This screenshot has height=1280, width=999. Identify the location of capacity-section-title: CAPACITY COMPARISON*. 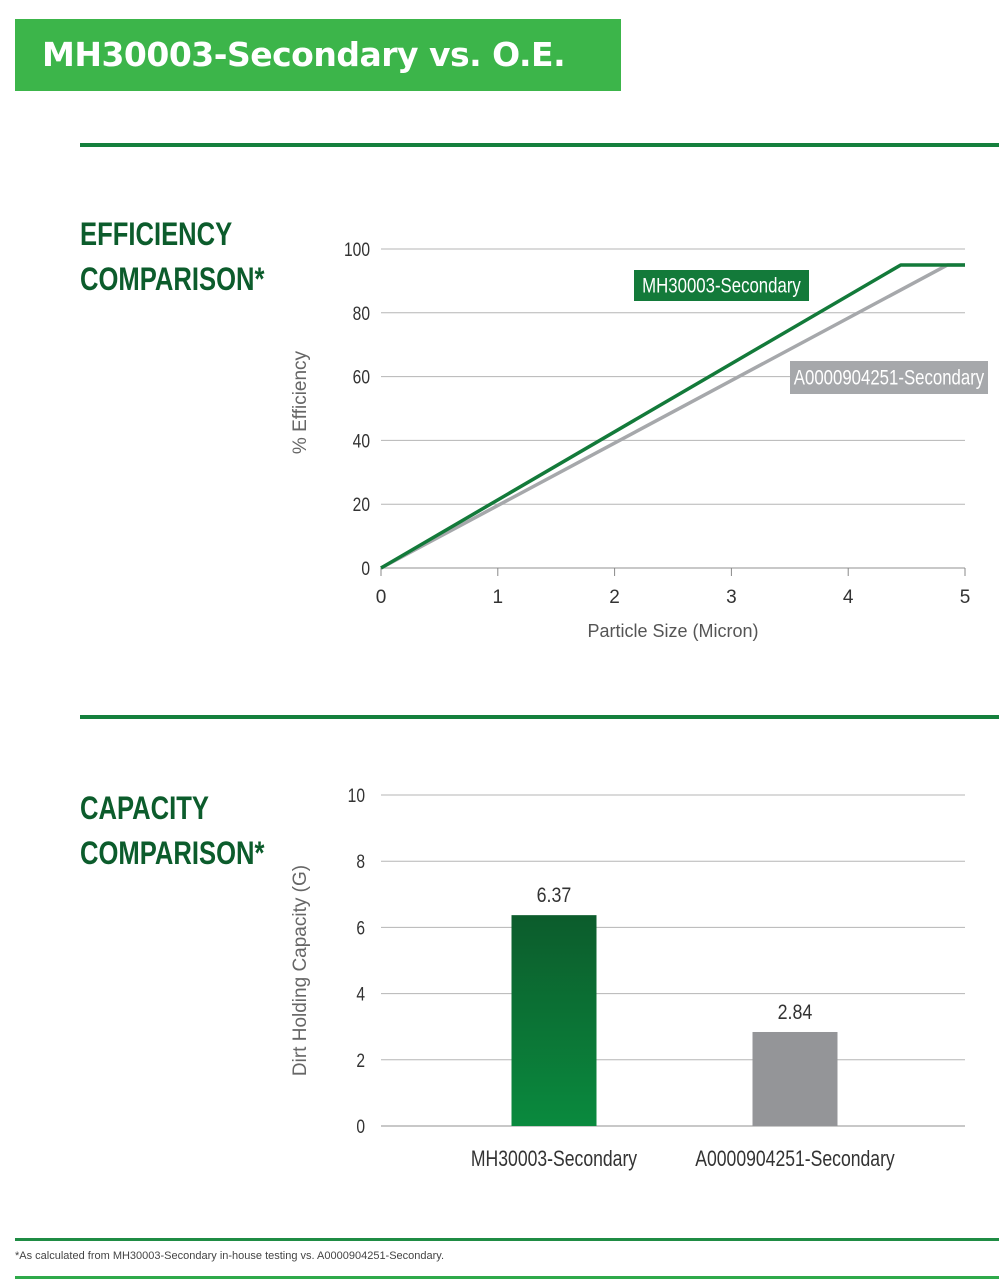
(172, 831).